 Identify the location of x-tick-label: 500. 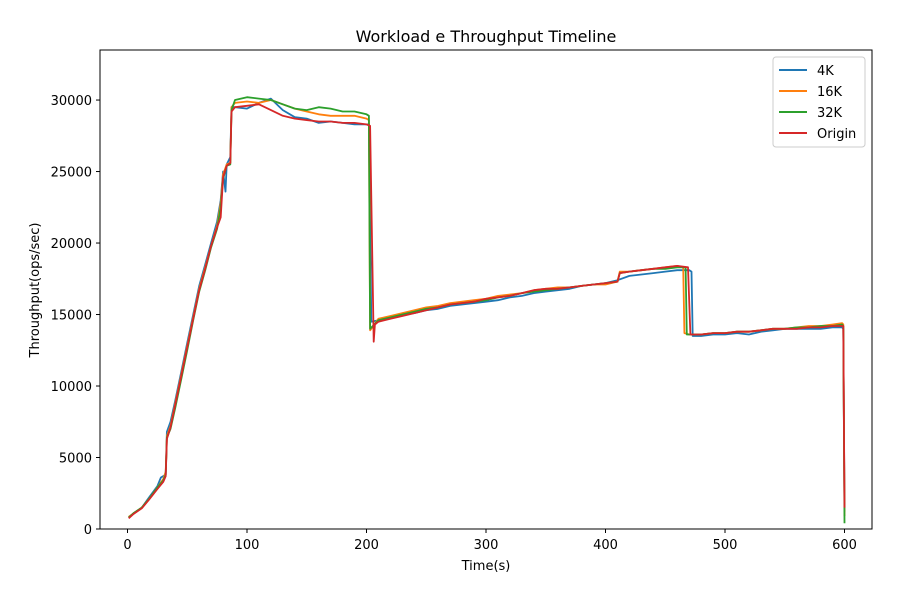
(725, 545).